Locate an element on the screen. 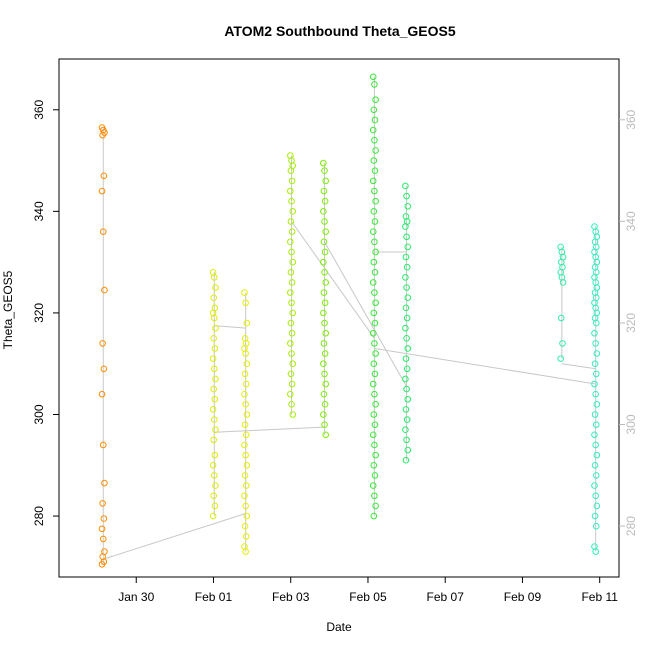  x-tick-label: Feb 07 is located at coordinates (446, 597).